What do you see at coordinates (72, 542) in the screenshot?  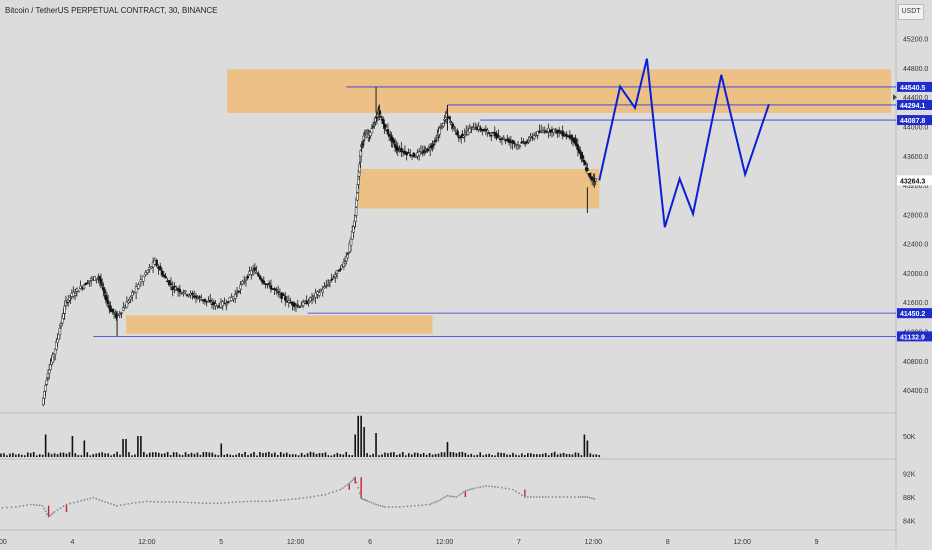 I see `time-tick-label: 4` at bounding box center [72, 542].